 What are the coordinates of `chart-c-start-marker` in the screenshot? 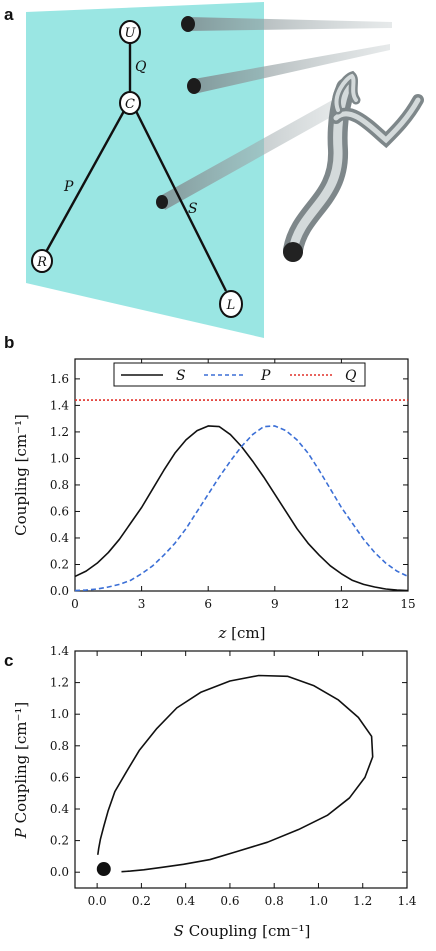 It's located at (103, 869).